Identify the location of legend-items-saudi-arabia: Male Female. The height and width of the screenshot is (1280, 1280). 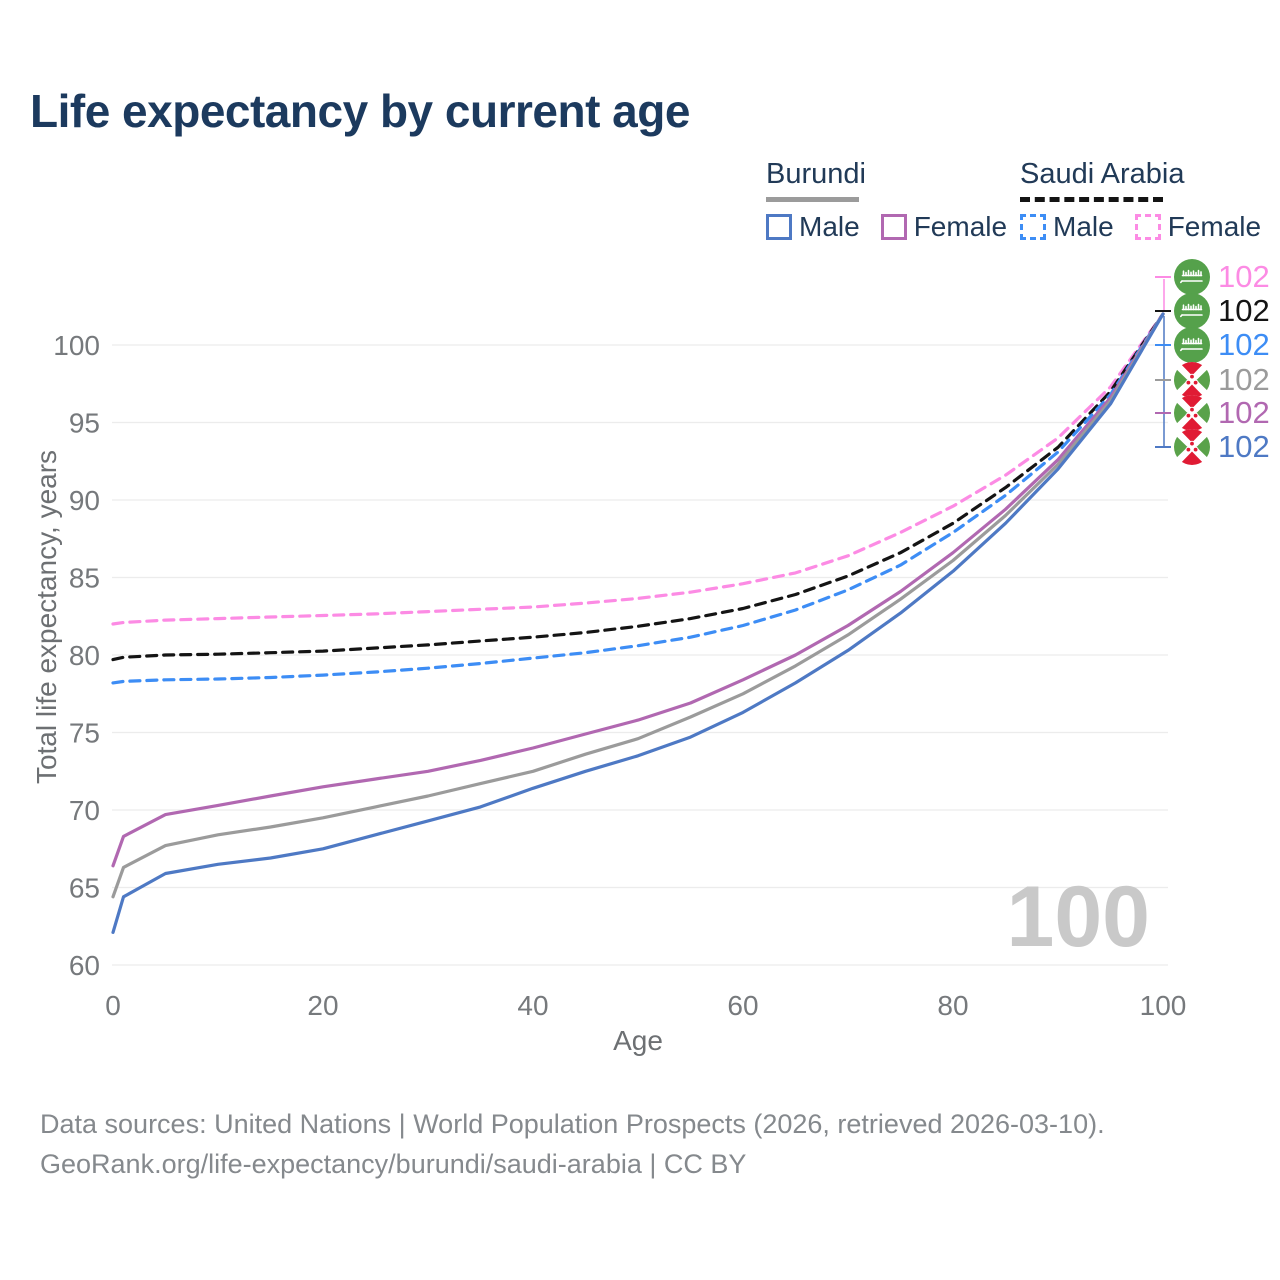
(1150, 227).